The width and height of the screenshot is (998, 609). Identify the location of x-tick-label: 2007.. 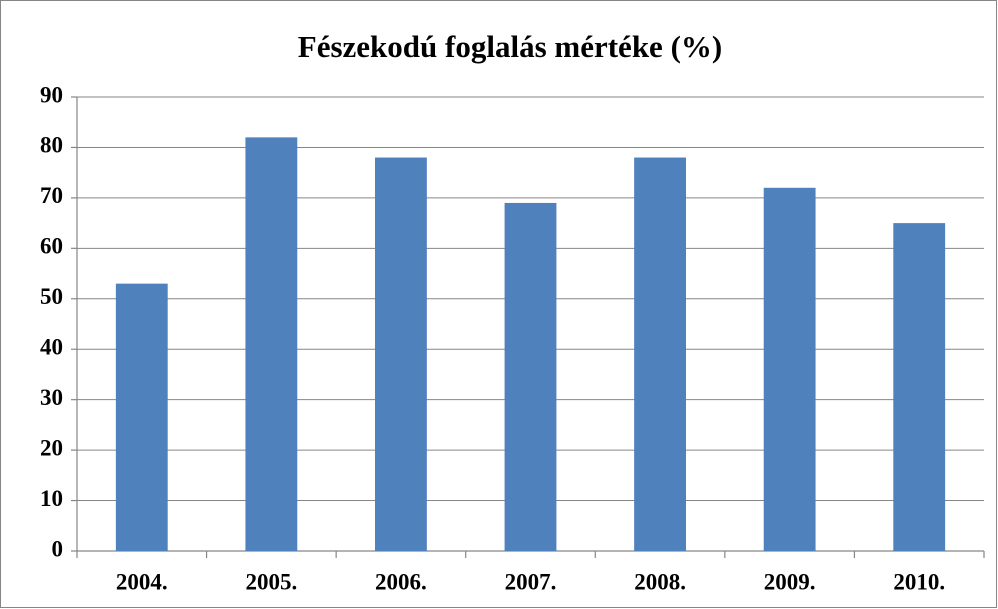
(531, 581).